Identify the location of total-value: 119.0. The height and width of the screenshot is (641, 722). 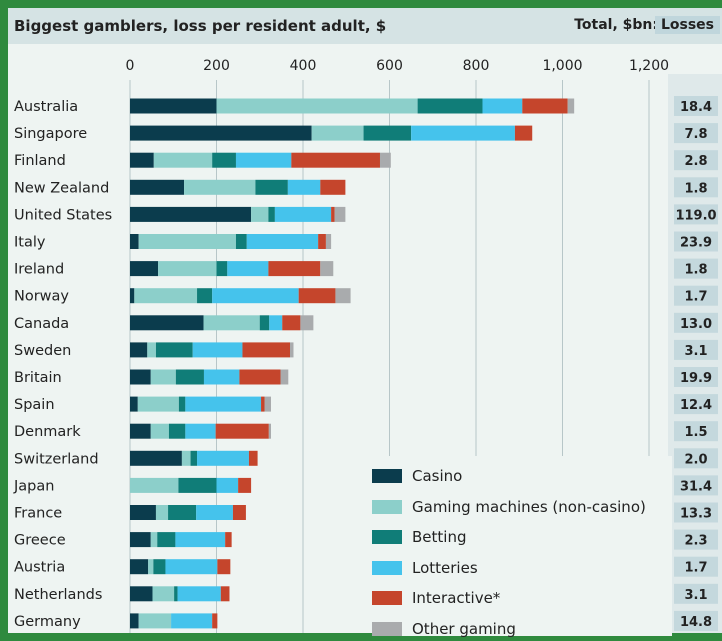
(695, 215).